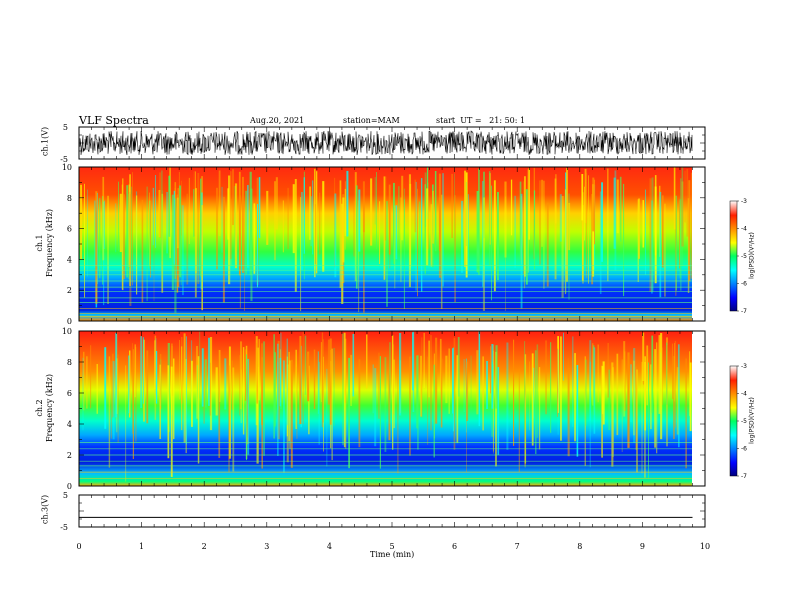  What do you see at coordinates (385, 291) in the screenshot?
I see `ch1-spectrogram-lines` at bounding box center [385, 291].